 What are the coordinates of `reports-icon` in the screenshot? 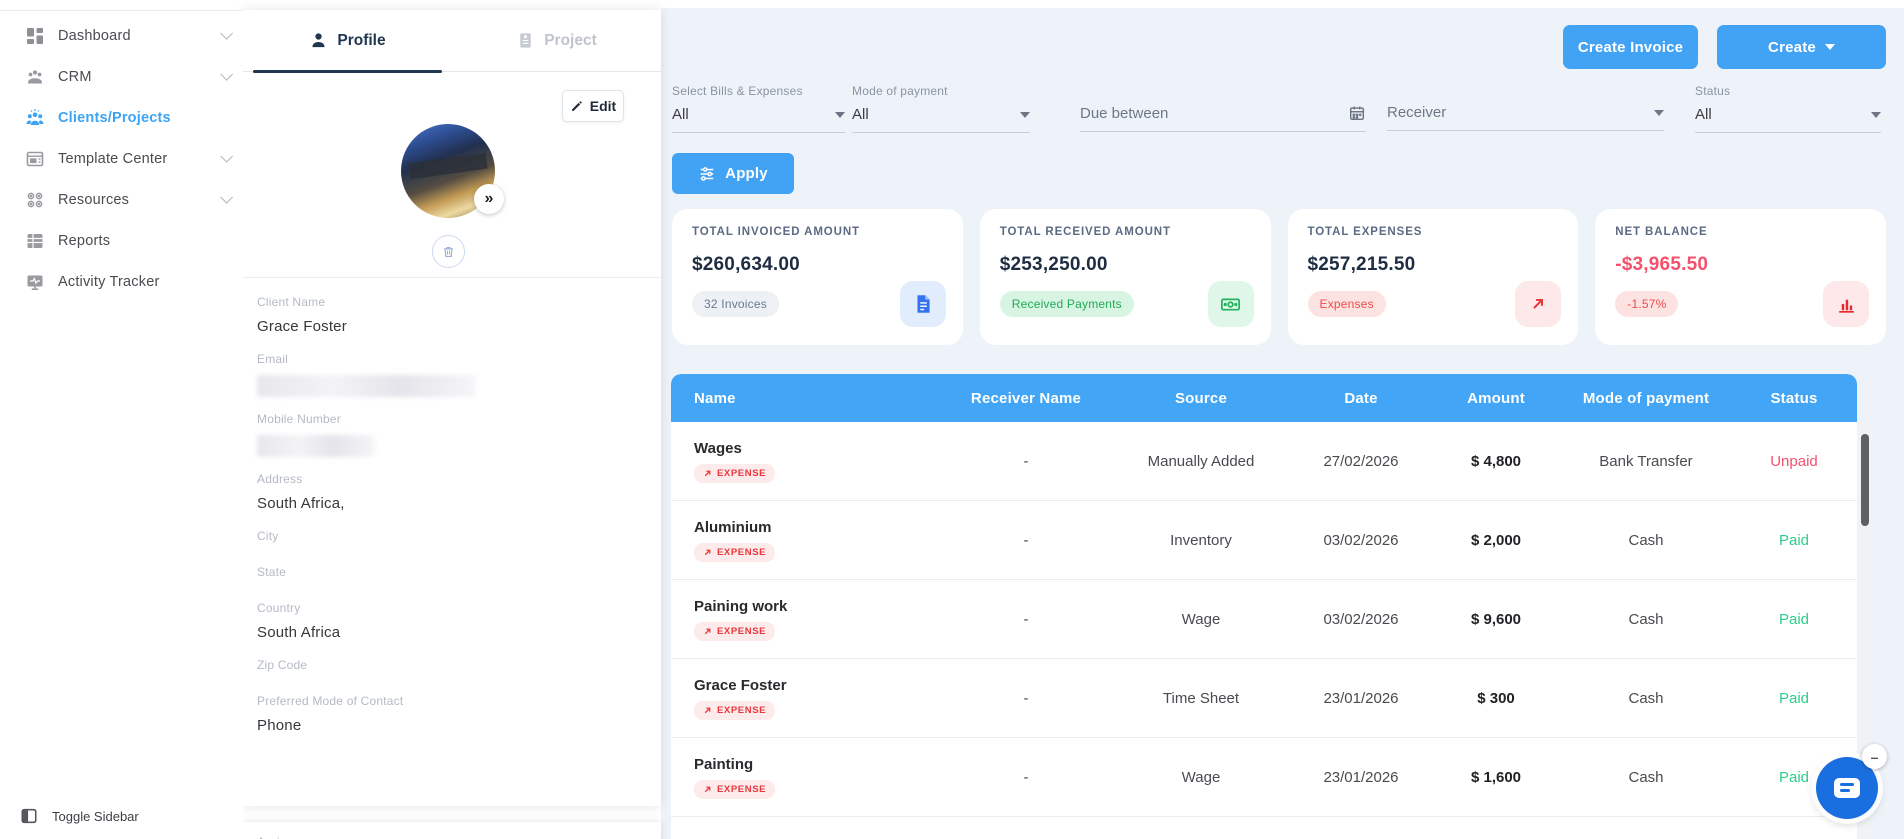 It's located at (35, 241).